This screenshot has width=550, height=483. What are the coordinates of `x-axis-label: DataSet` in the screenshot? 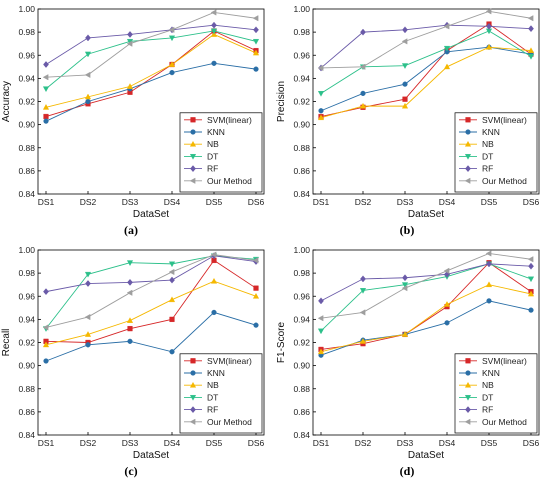 It's located at (151, 455).